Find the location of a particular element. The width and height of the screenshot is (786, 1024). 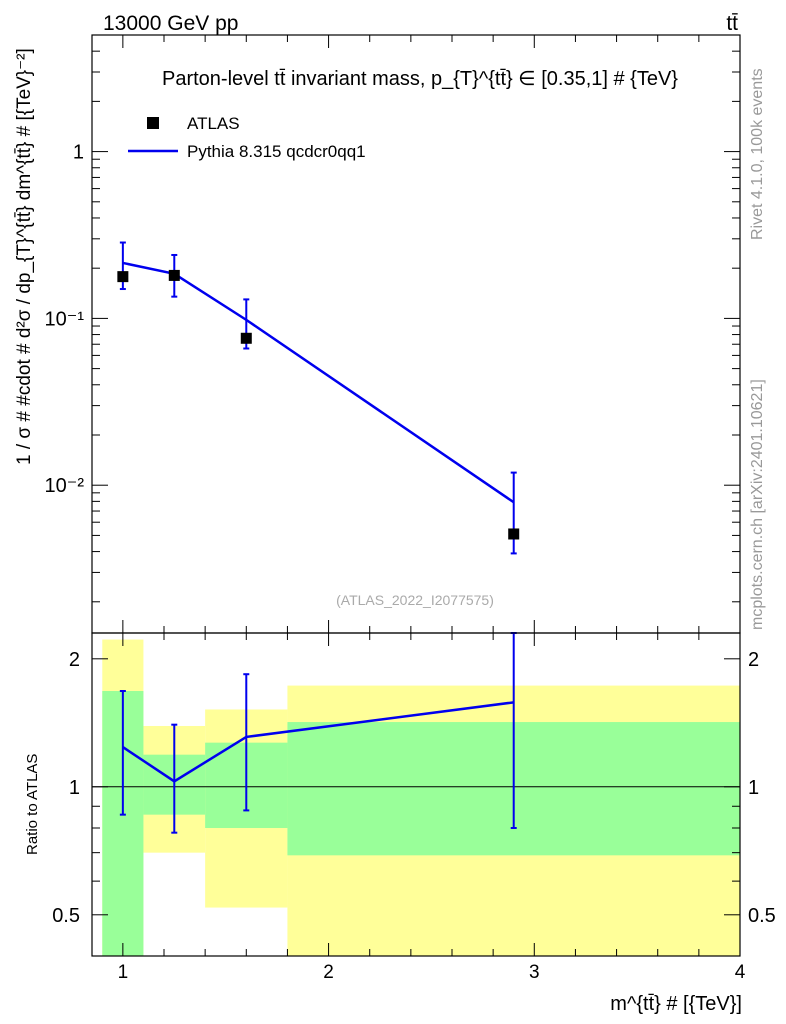

main-y-tick-label: 10⁻¹ is located at coordinates (65, 319).